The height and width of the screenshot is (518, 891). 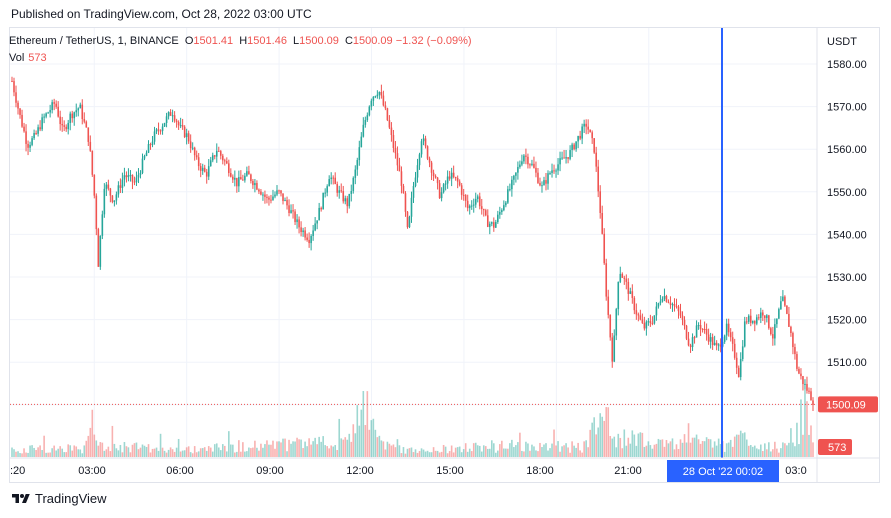 What do you see at coordinates (847, 65) in the screenshot?
I see `y-tick-label: 1580.00` at bounding box center [847, 65].